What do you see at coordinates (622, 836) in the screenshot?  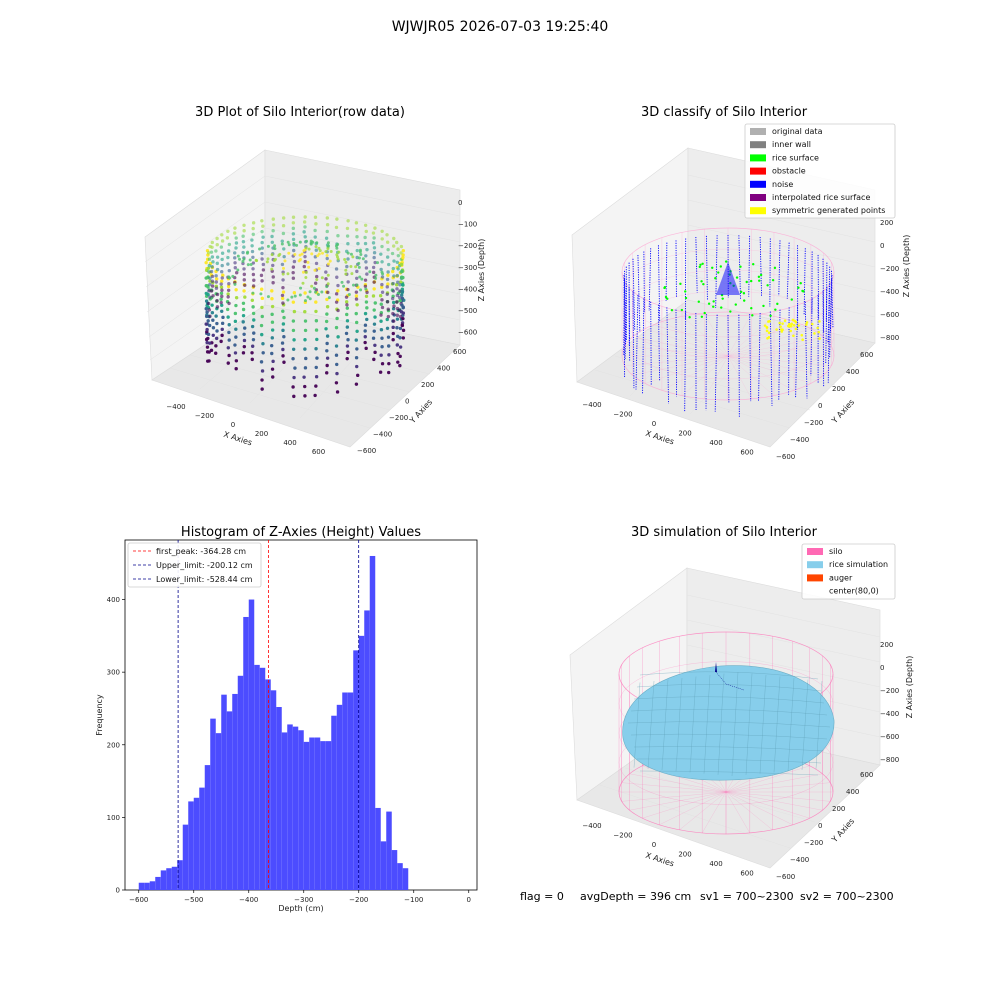 I see `sim-x-tick: −200` at bounding box center [622, 836].